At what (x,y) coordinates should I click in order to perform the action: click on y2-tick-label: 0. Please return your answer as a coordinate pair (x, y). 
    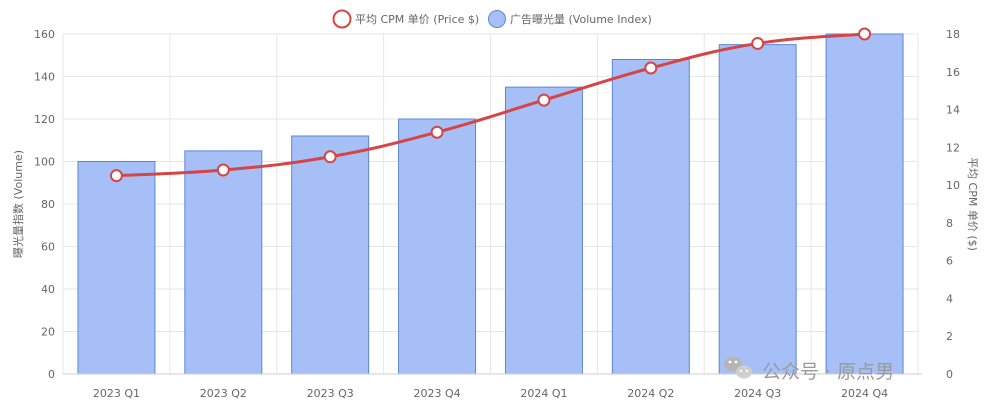
    Looking at the image, I should click on (949, 374).